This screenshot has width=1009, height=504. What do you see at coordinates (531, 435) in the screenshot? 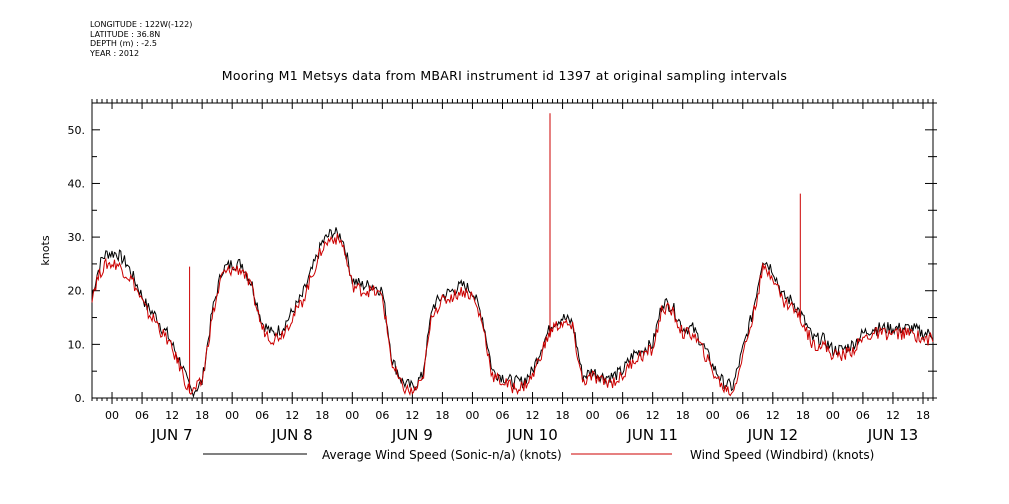
I see `x-day-label: JUN 10` at bounding box center [531, 435].